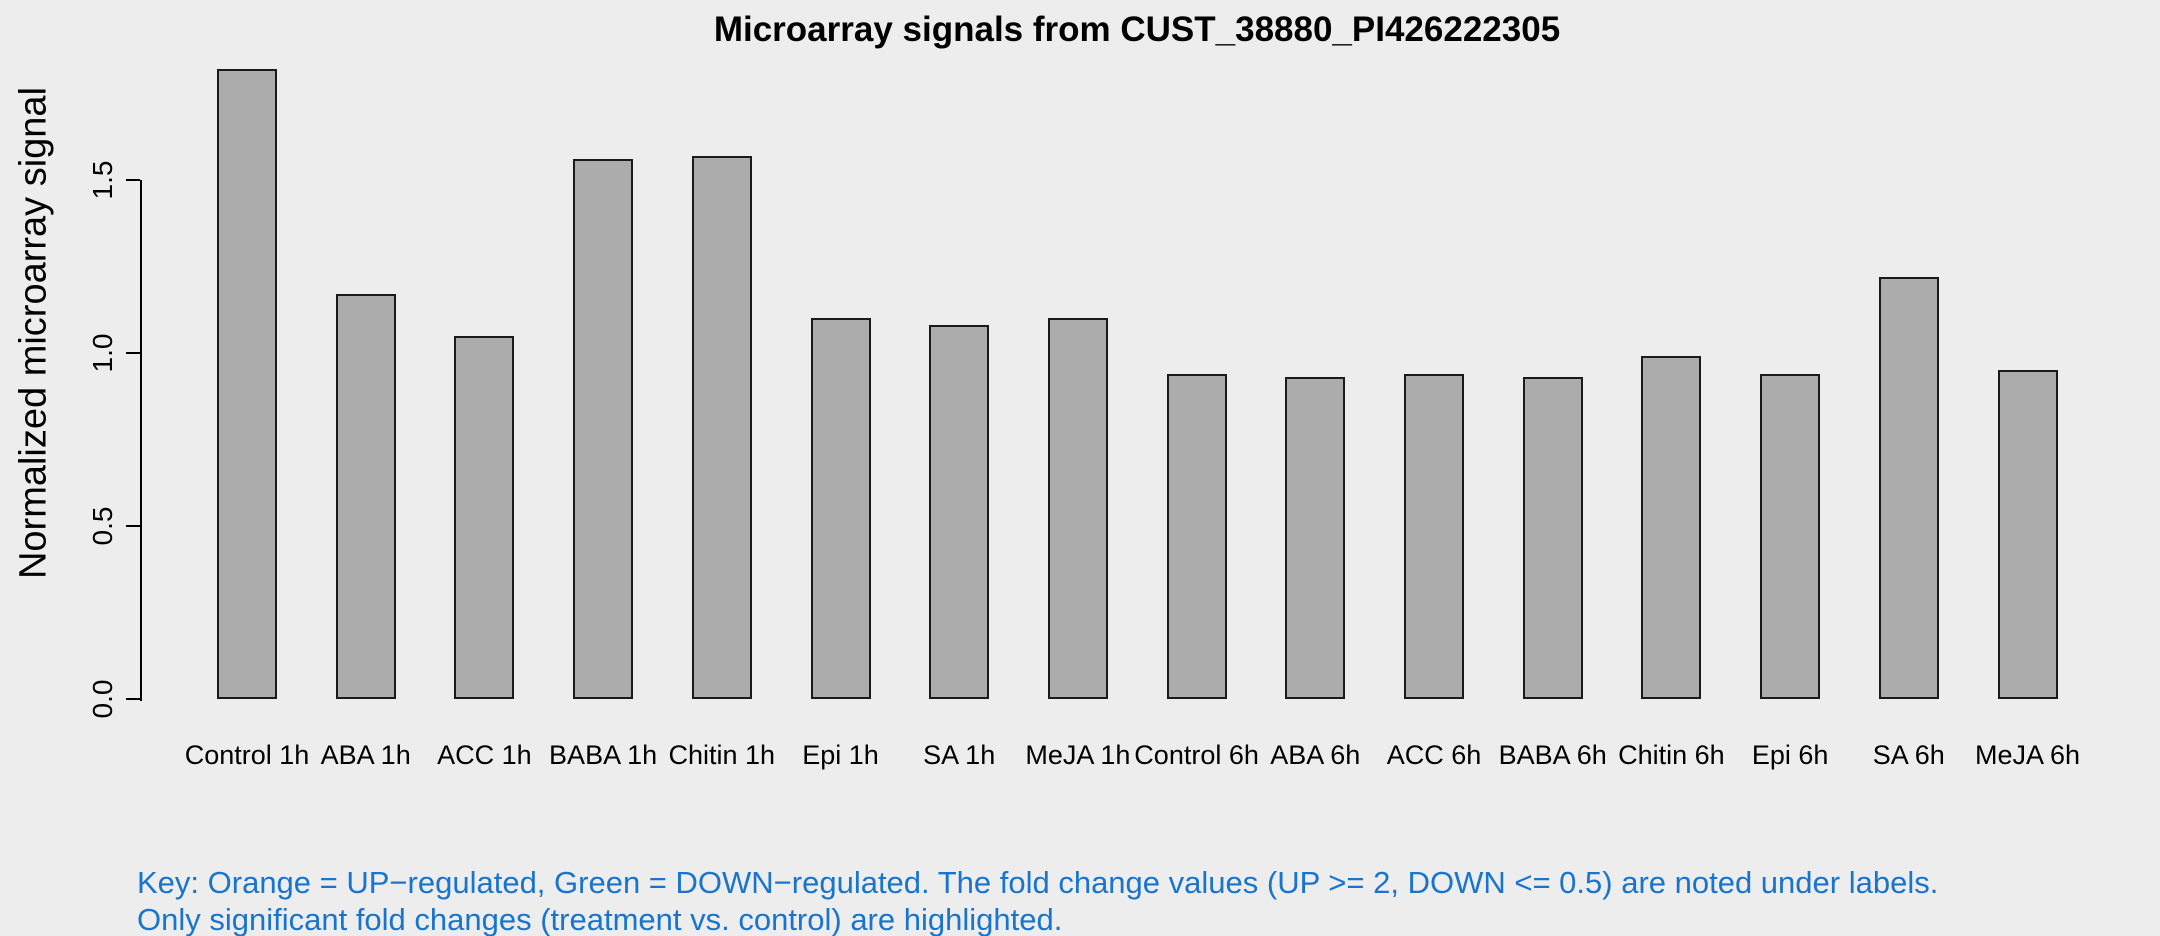 Image resolution: width=2160 pixels, height=936 pixels. Describe the element at coordinates (2027, 755) in the screenshot. I see `x-axis-label: MeJA 6h` at that location.